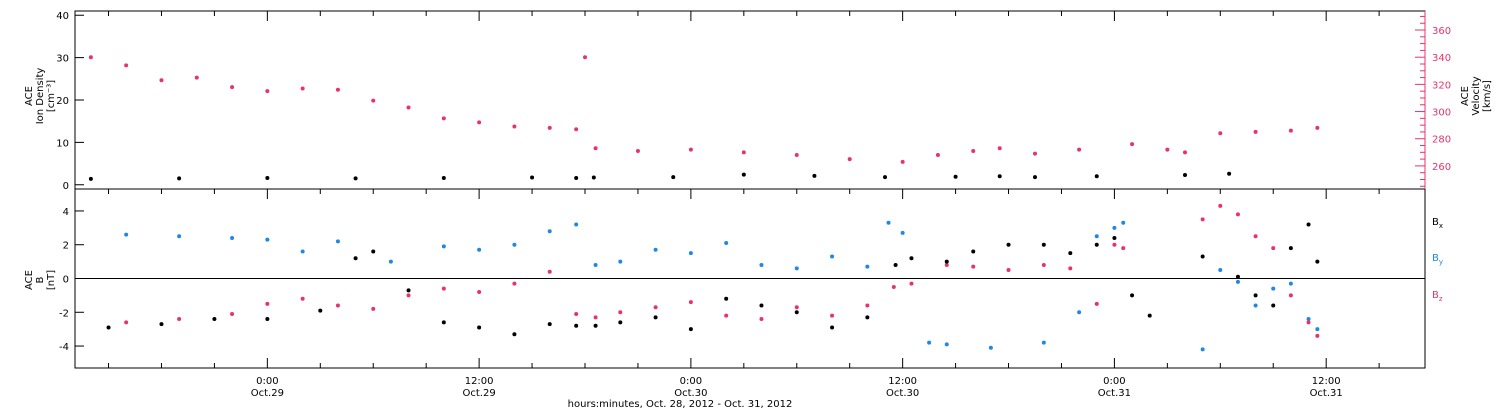  Describe the element at coordinates (62, 59) in the screenshot. I see `top-left-tick-label: 30` at that location.